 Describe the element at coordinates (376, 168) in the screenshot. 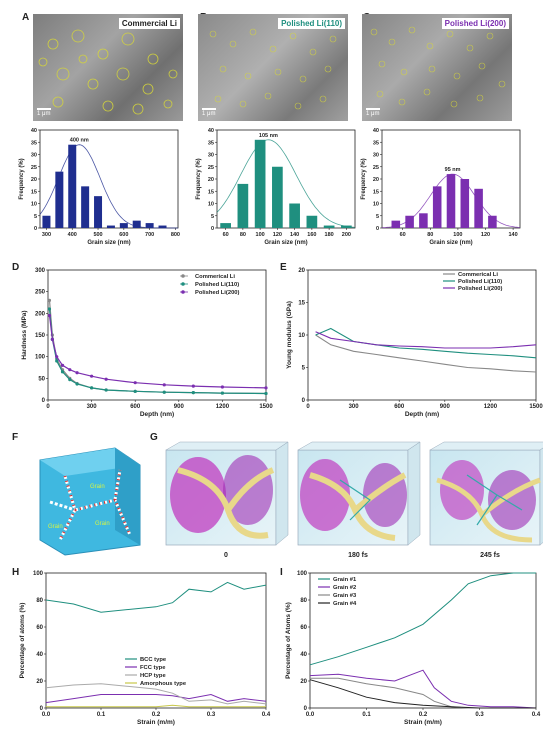

I see `y-tick-label: 25` at that location.